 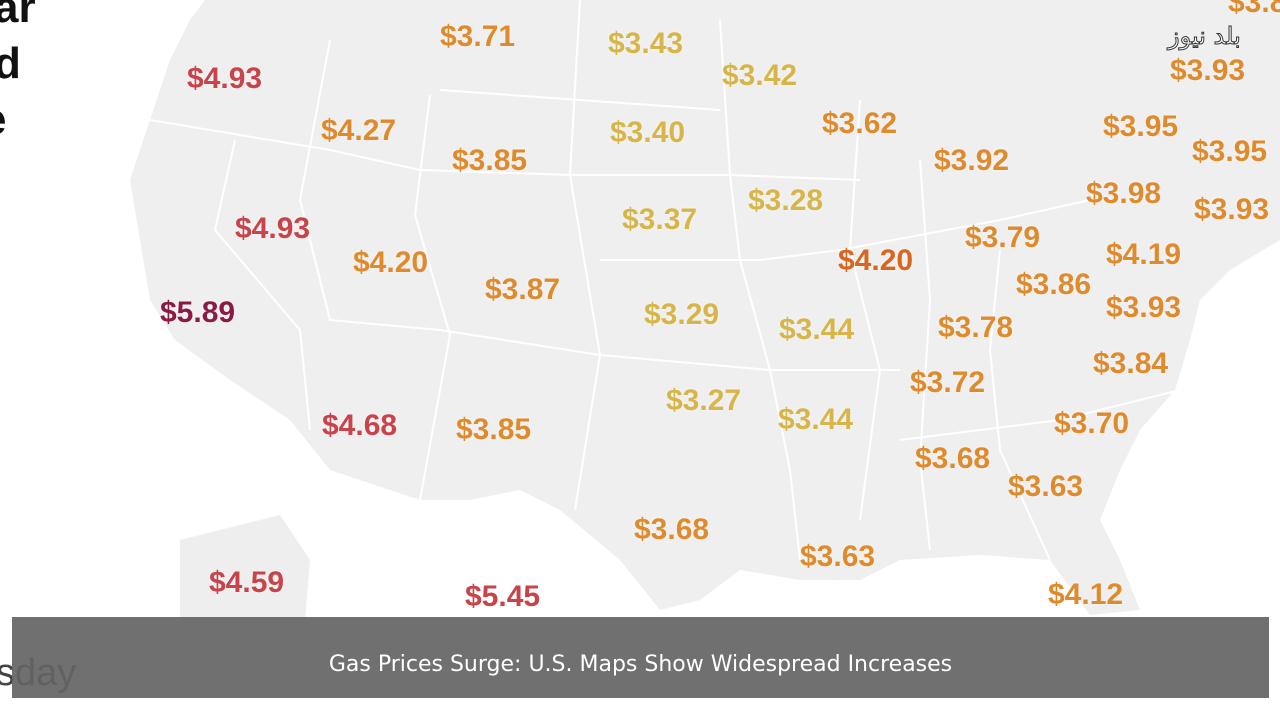 I want to click on state-price-label: $3.79, so click(x=1003, y=237).